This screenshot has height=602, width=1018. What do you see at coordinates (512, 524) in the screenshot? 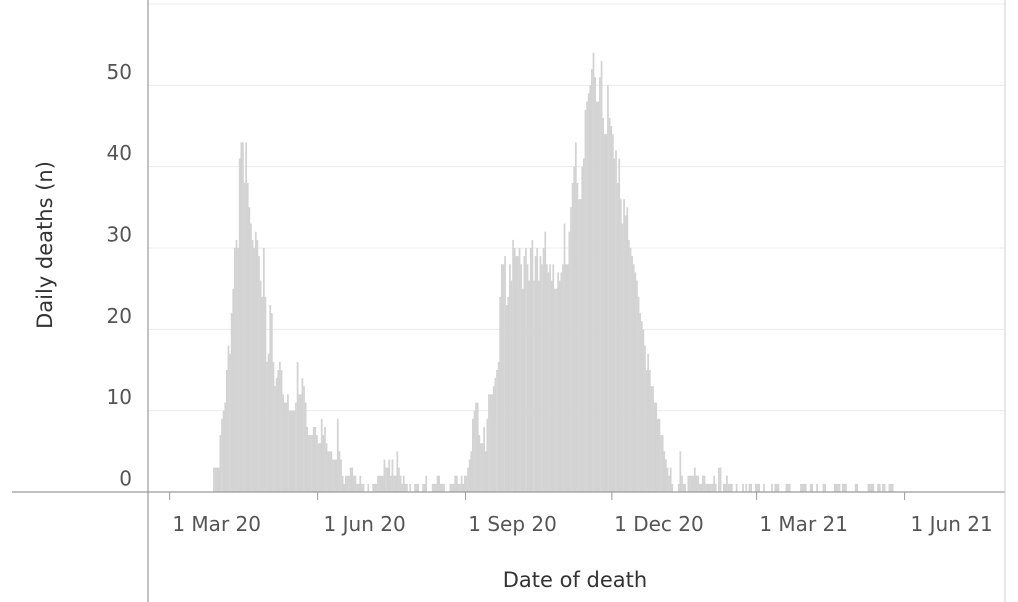
I see `x-tick-label: 1 Sep 20` at bounding box center [512, 524].